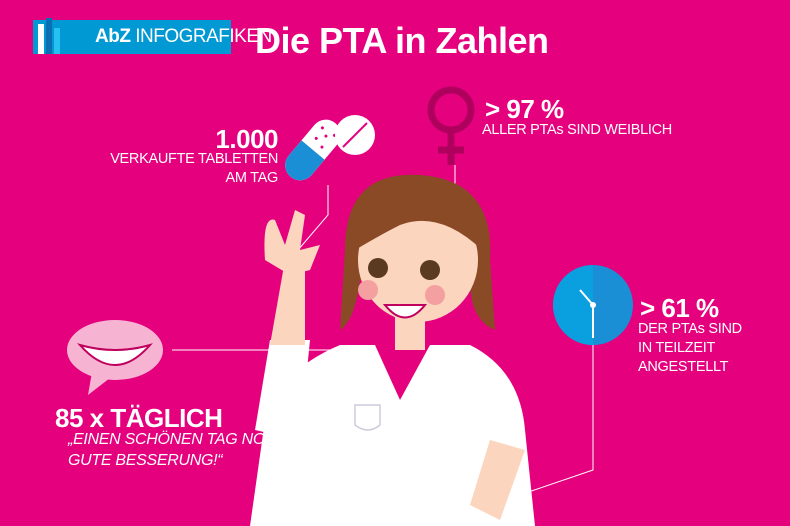  What do you see at coordinates (203, 36) in the screenshot?
I see `logo-label: INFOGRAFIKEN` at bounding box center [203, 36].